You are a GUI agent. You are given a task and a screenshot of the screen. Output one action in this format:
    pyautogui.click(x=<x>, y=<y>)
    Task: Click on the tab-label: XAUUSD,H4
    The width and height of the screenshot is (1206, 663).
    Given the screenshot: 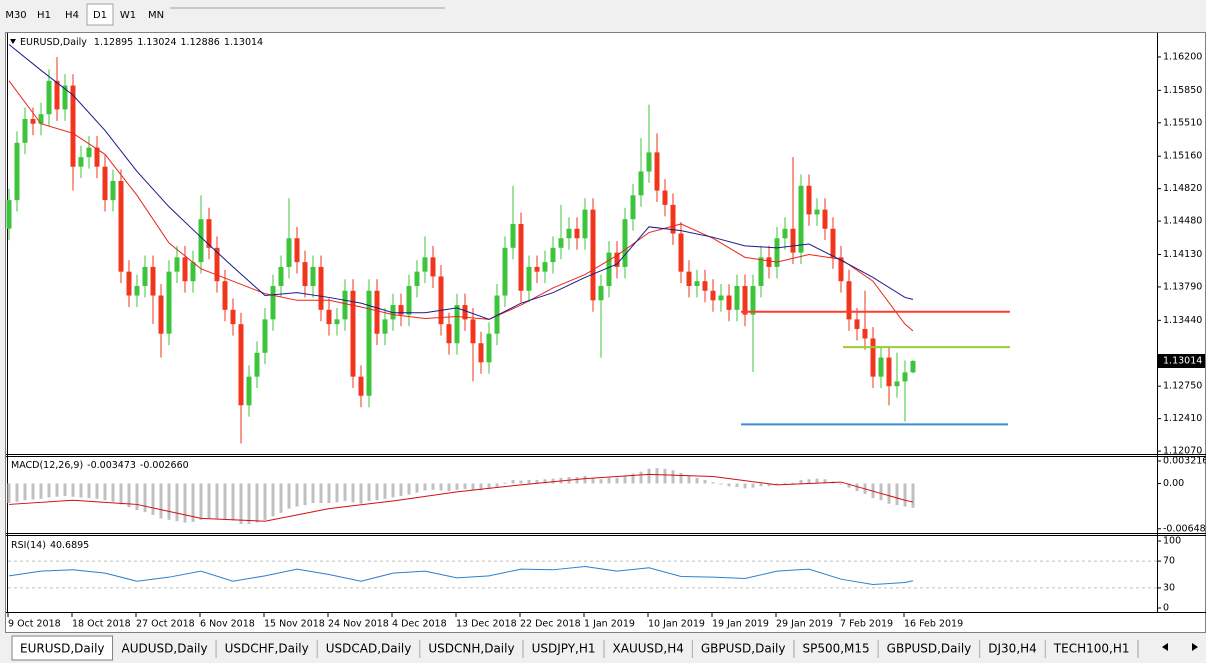 What is the action you would take?
    pyautogui.click(x=648, y=649)
    